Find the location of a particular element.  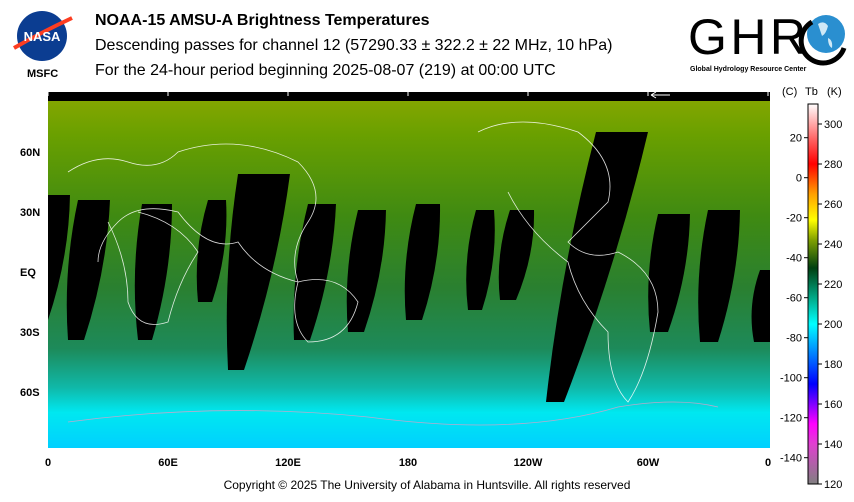

colorbar-tick-label-c: 20 is located at coordinates (796, 139).